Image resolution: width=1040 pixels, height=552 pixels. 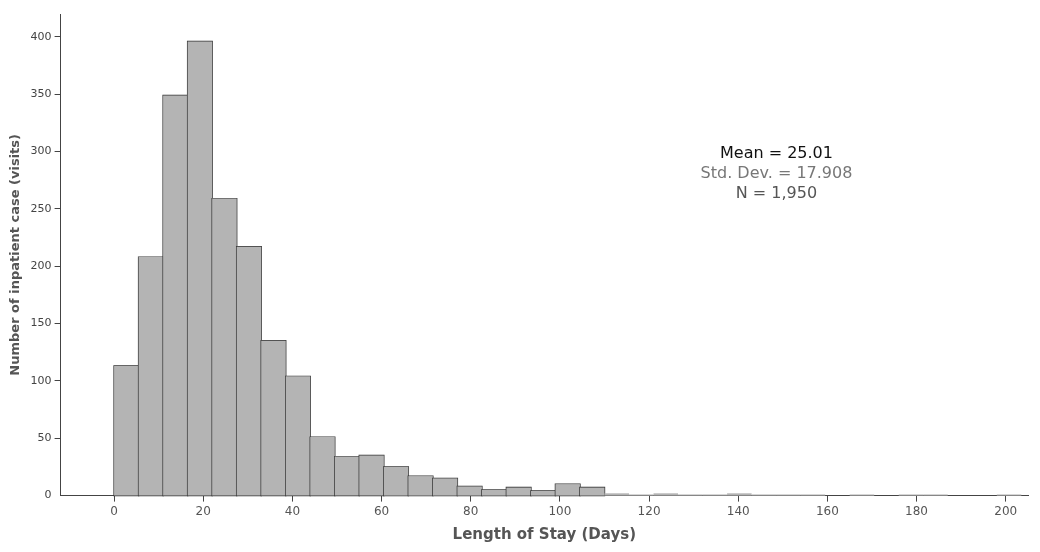 I want to click on x-axis-title: Length of Stay (Days), so click(x=544, y=533).